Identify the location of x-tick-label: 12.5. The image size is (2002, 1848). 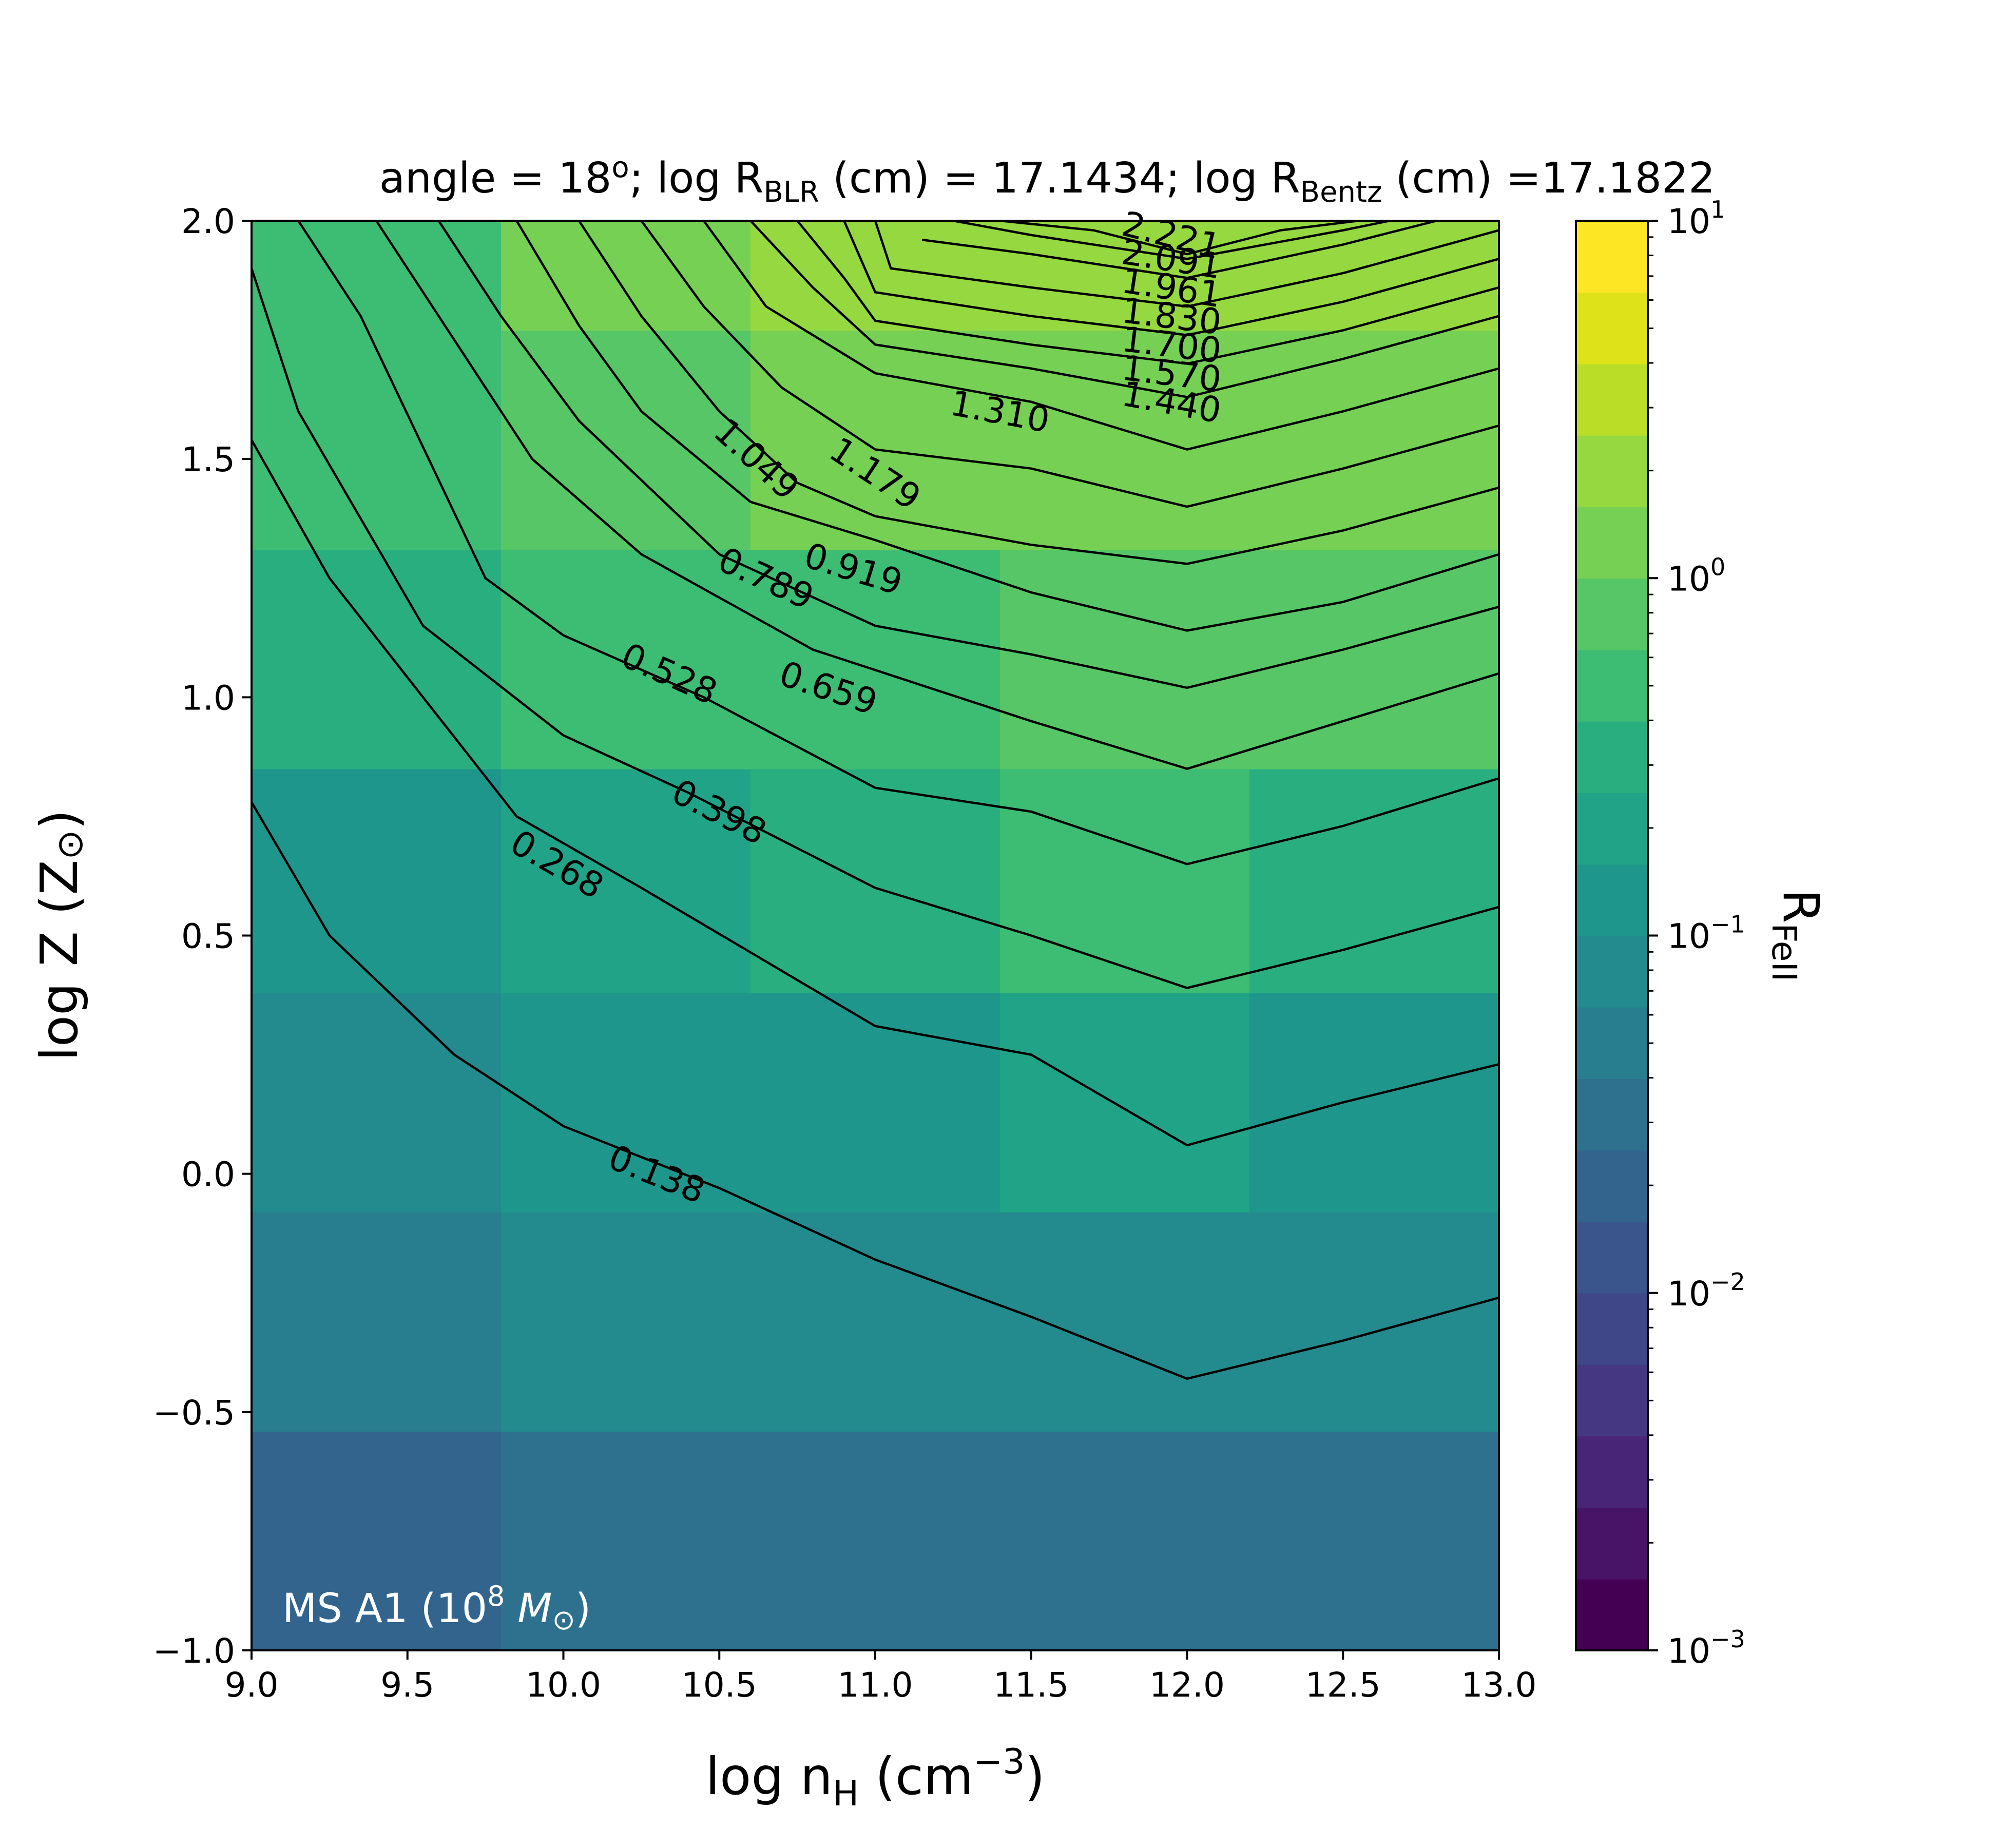
(1343, 1685).